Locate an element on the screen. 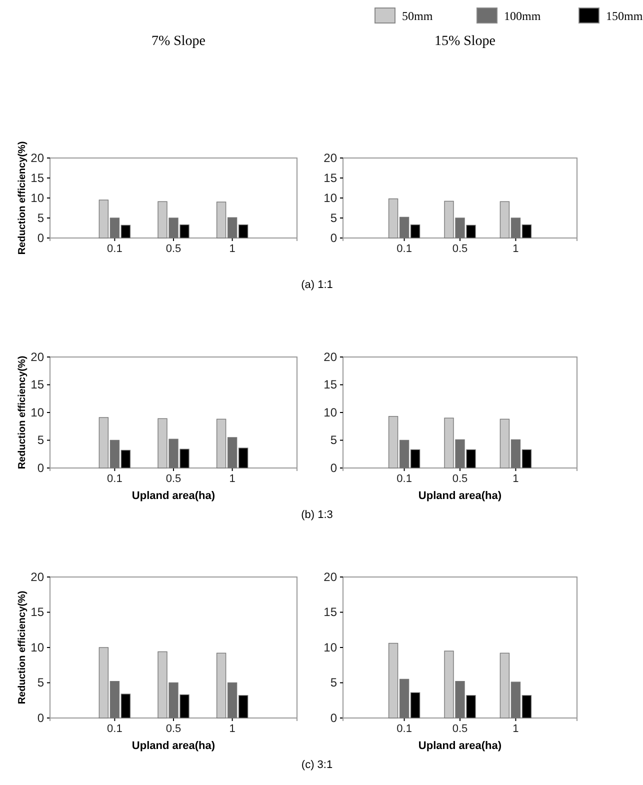 Image resolution: width=643 pixels, height=785 pixels. chart-title: 7% Slope is located at coordinates (178, 41).